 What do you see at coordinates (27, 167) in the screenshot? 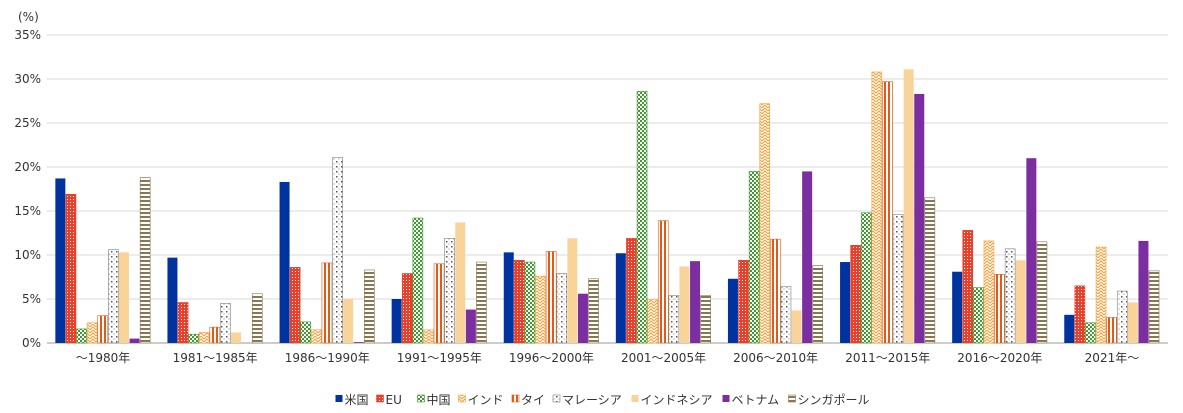
I see `y-tick-label: 20%` at bounding box center [27, 167].